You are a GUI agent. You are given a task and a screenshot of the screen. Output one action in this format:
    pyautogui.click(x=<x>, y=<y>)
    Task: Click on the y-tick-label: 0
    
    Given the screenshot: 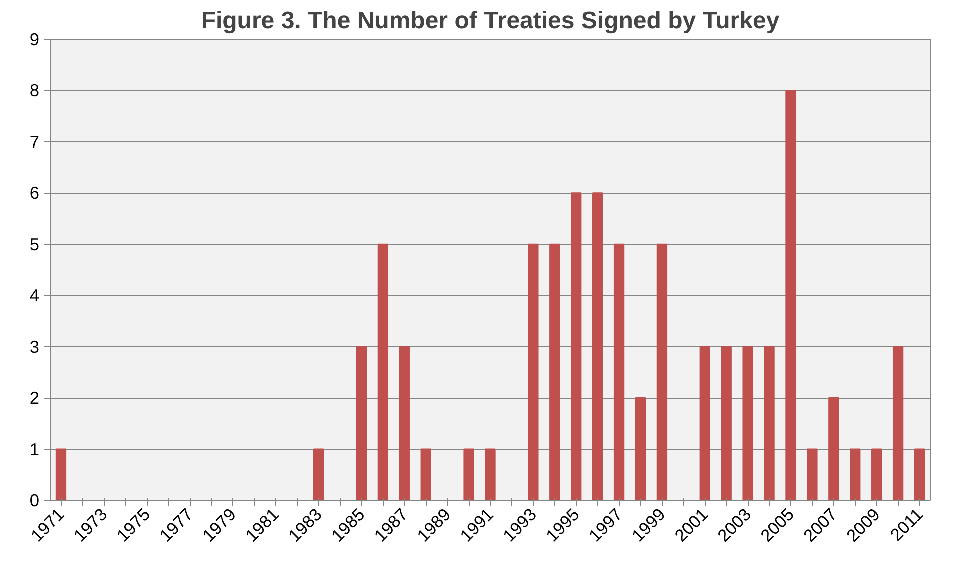 What is the action you would take?
    pyautogui.click(x=35, y=500)
    